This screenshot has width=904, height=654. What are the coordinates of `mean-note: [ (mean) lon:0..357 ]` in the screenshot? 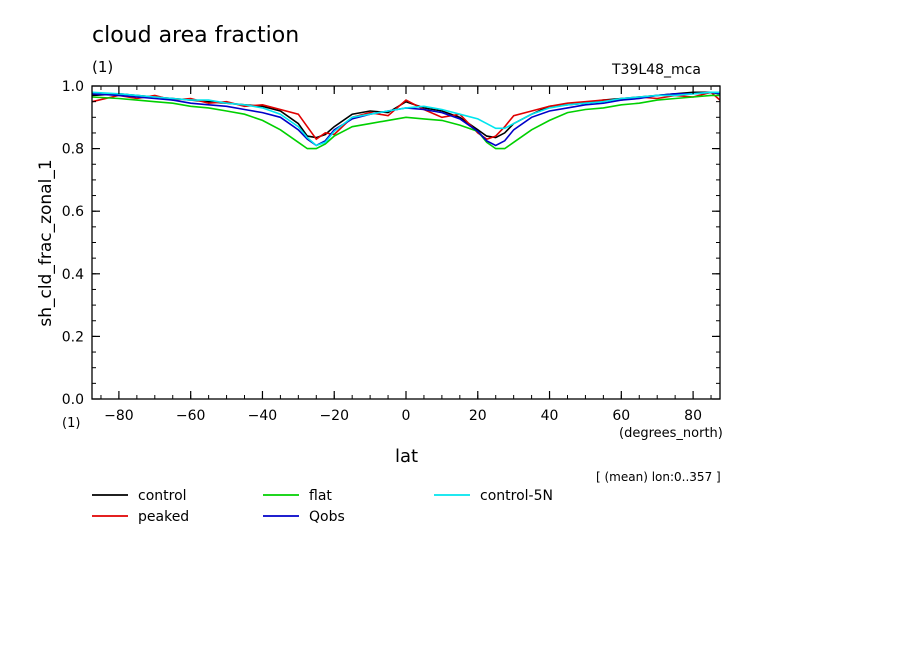 It's located at (658, 477).